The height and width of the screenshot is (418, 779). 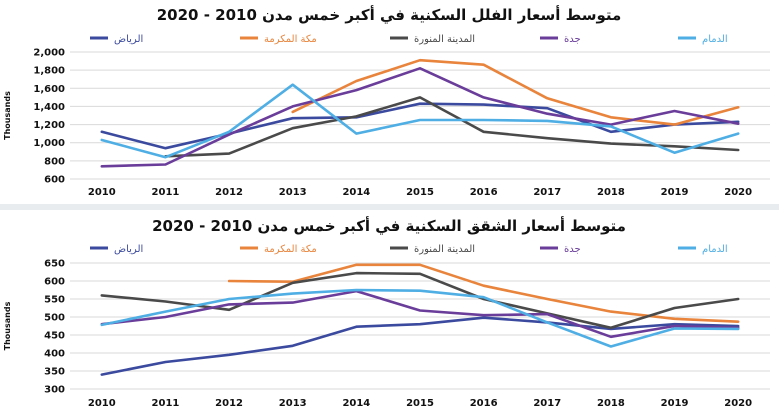 I want to click on y-tick-label: 400, so click(x=54, y=354).